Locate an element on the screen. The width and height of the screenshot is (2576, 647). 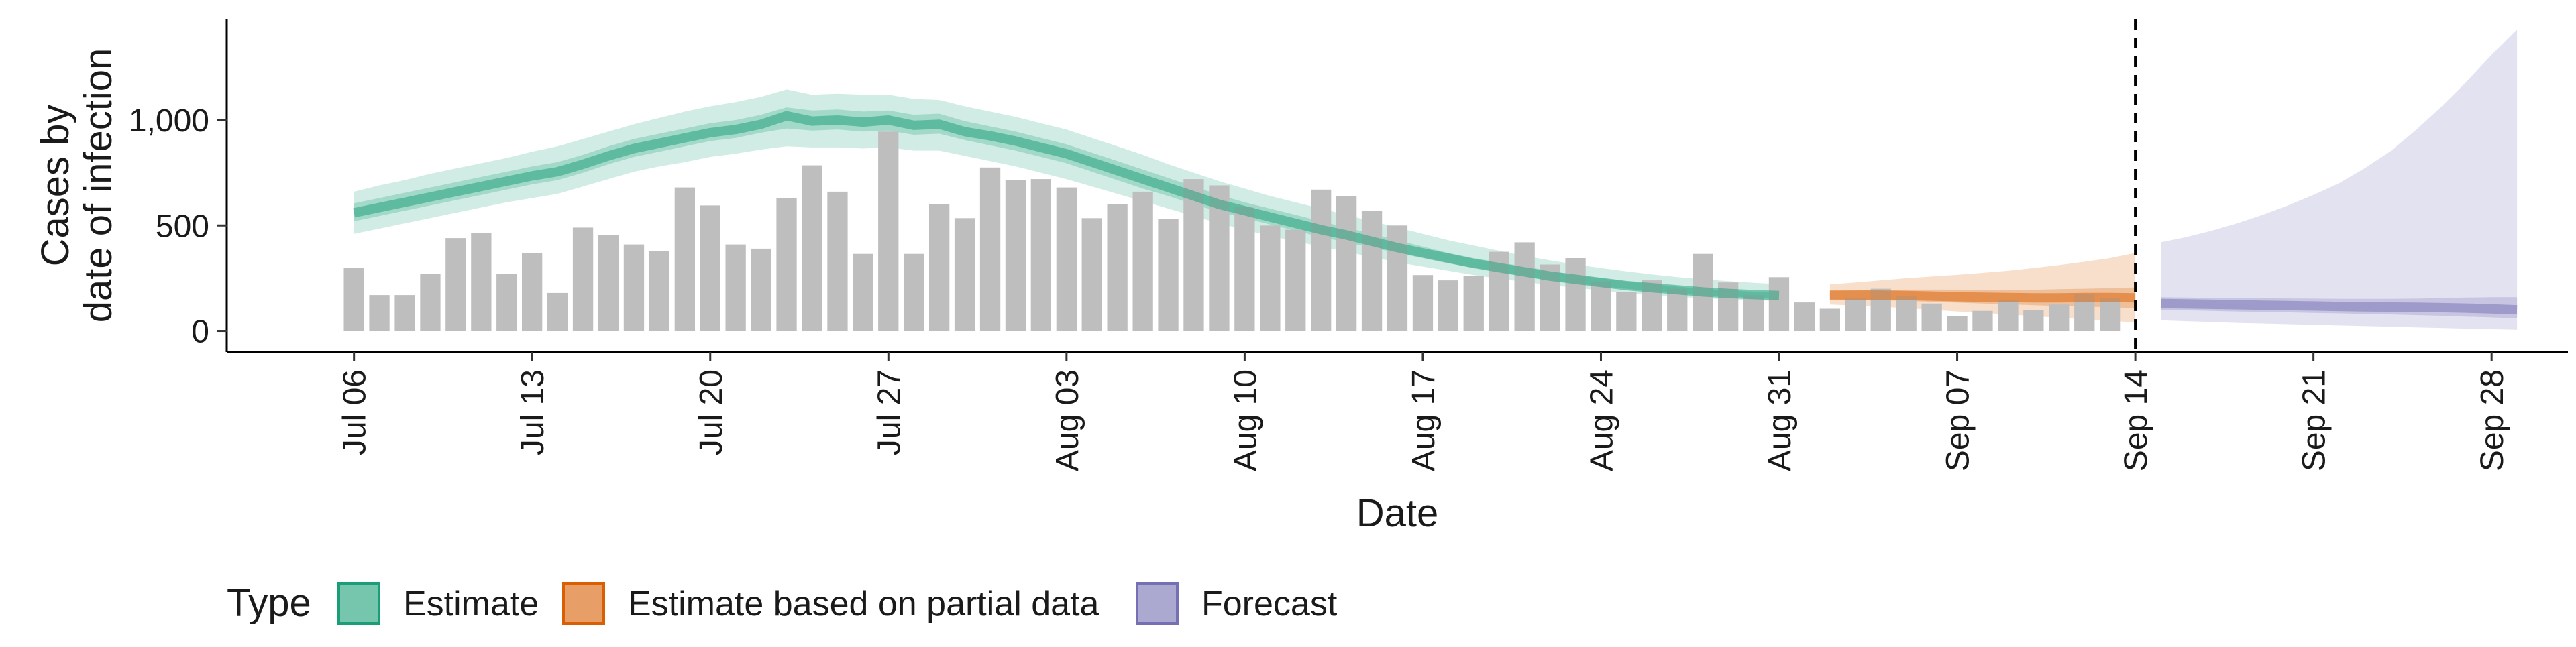
x-tick-label: Aug 03 is located at coordinates (1067, 420).